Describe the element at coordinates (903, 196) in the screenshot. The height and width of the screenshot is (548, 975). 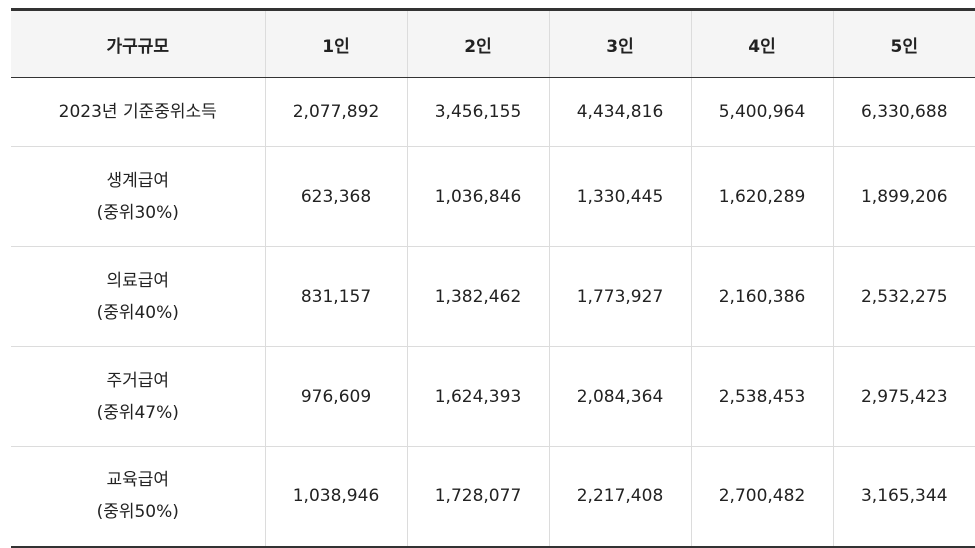
I see `table-cell: 1,899,206` at that location.